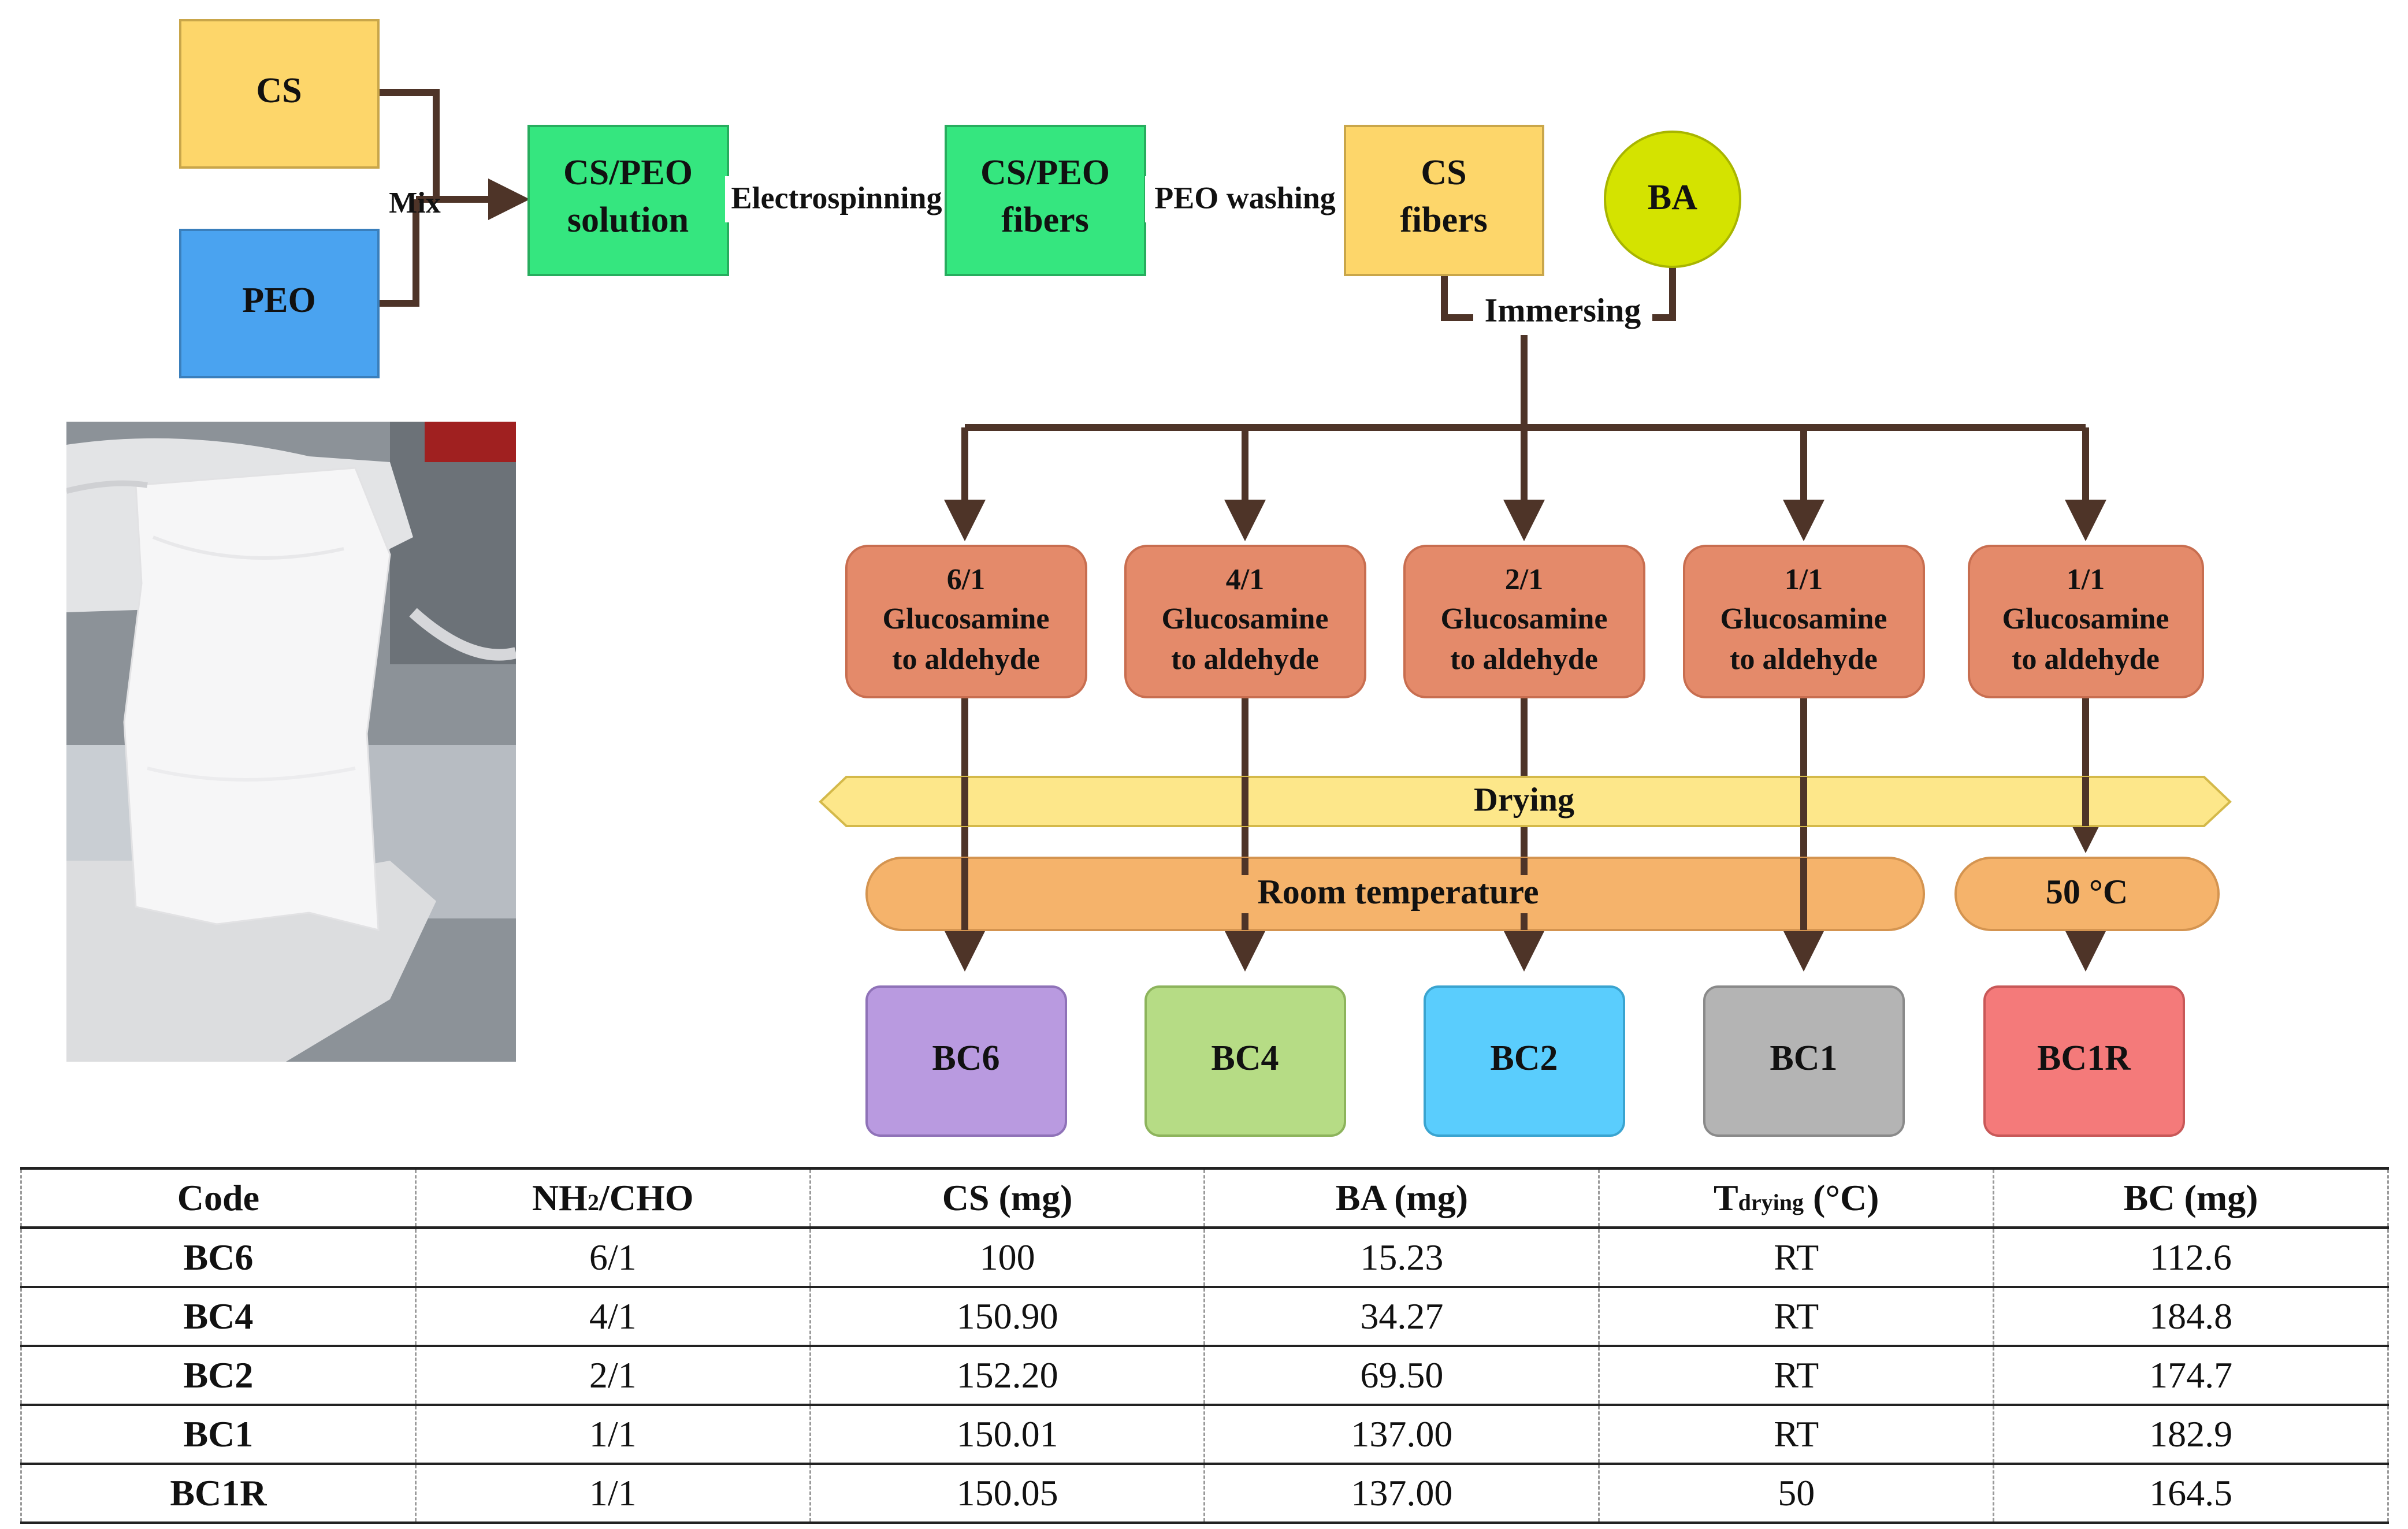 The height and width of the screenshot is (1529, 2408). Describe the element at coordinates (612, 1376) in the screenshot. I see `cell-ratio: 2/1` at that location.